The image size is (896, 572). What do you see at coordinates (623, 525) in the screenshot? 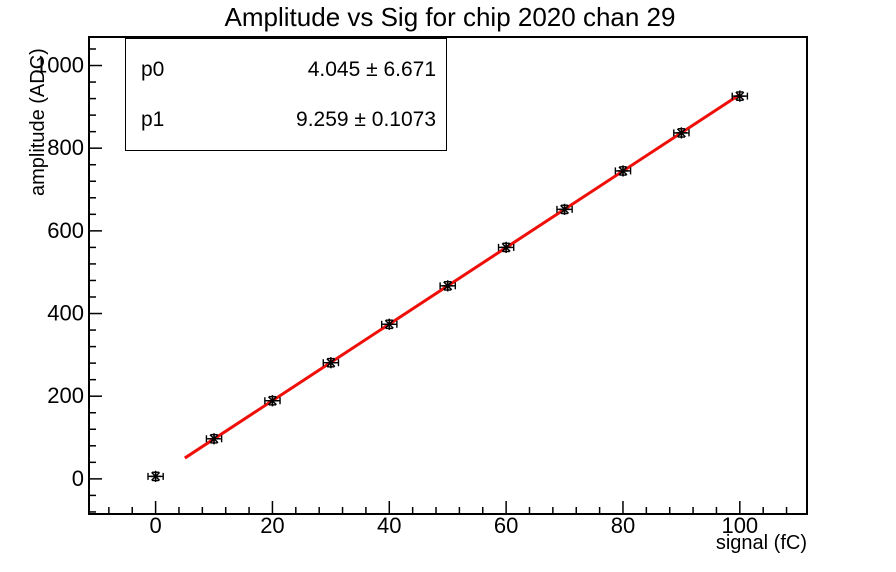
I see `x-tick-label: 80` at bounding box center [623, 525].